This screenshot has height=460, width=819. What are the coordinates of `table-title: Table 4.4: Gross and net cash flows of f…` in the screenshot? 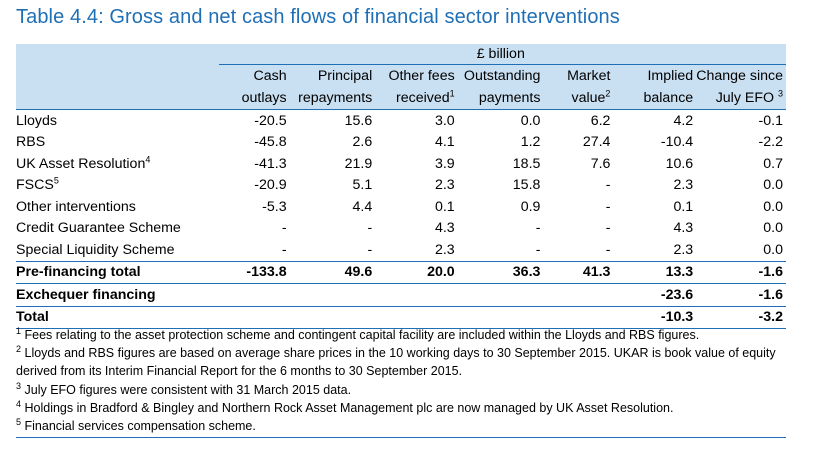 It's located at (318, 17).